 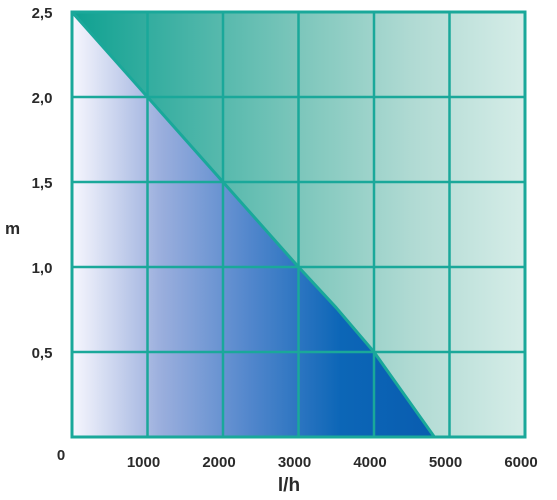 I want to click on y-tick-label: 1,5, so click(x=42, y=183).